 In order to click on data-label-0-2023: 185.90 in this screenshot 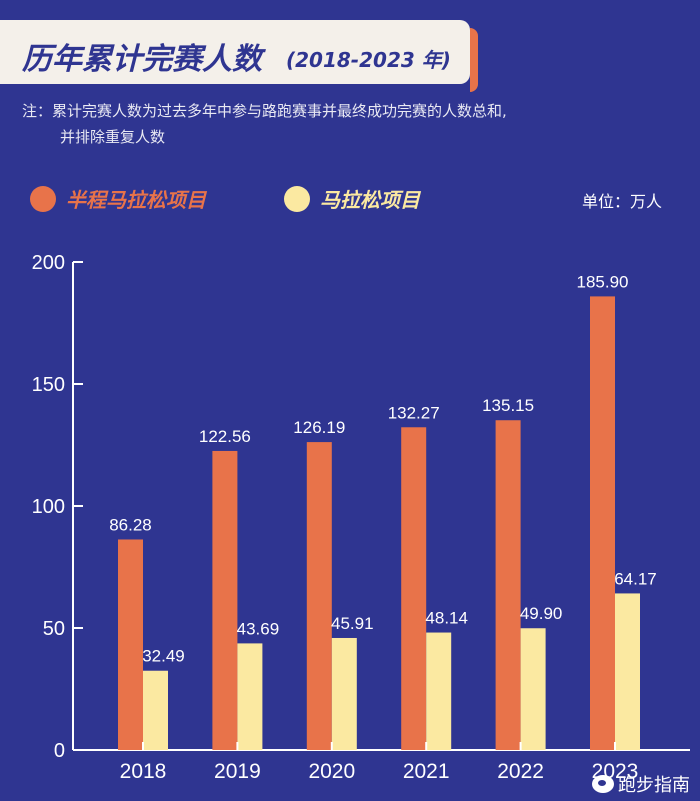, I will do `click(603, 281)`.